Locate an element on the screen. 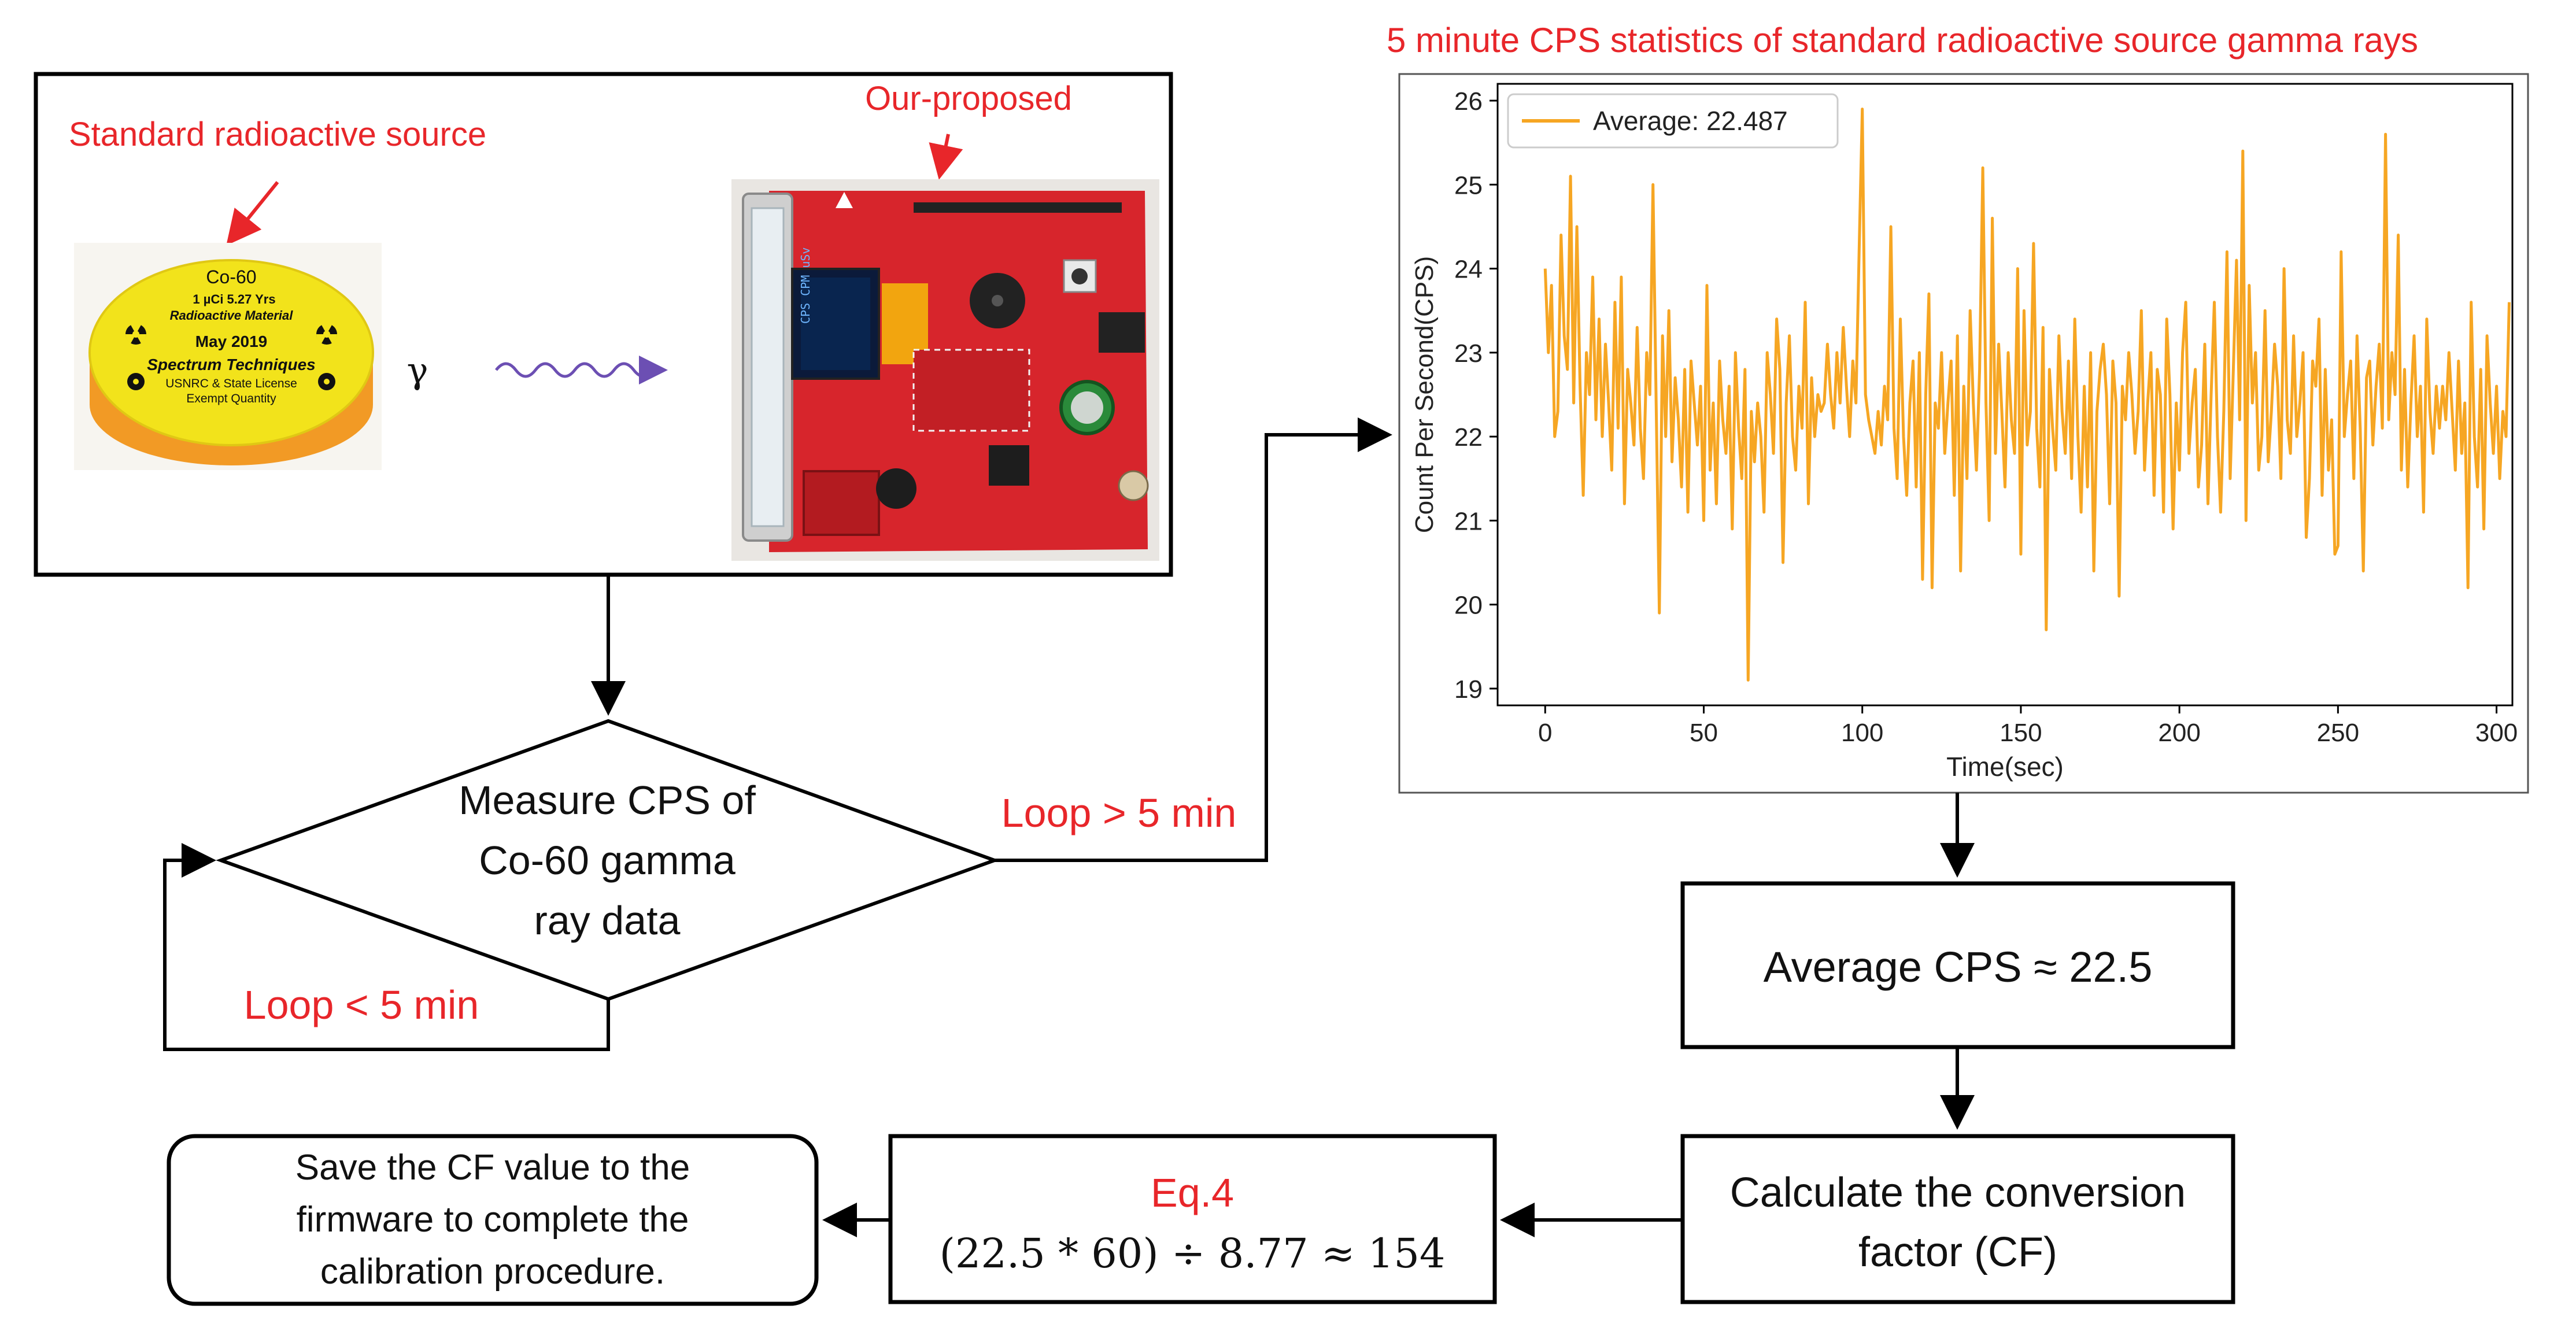  connector-decision-to-chart is located at coordinates (1193, 639).